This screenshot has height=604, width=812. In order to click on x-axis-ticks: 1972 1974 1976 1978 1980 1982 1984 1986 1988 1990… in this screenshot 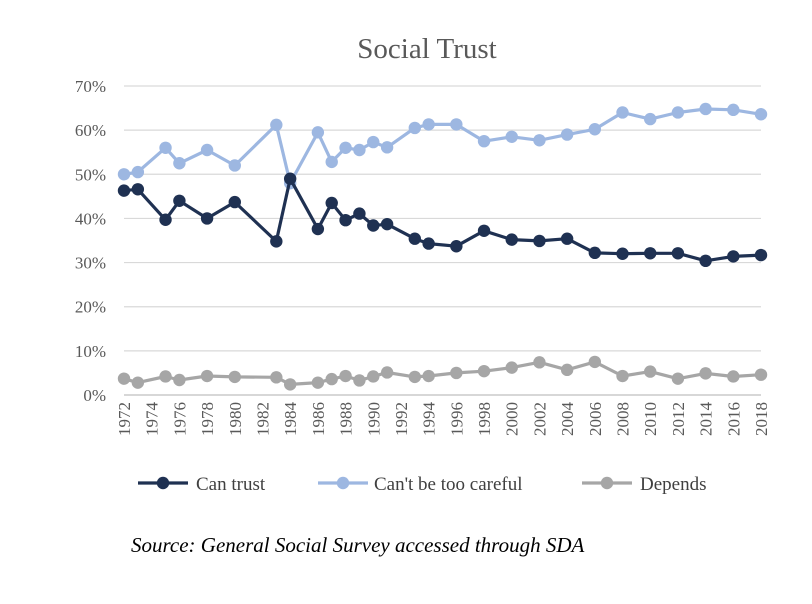, I will do `click(443, 419)`.